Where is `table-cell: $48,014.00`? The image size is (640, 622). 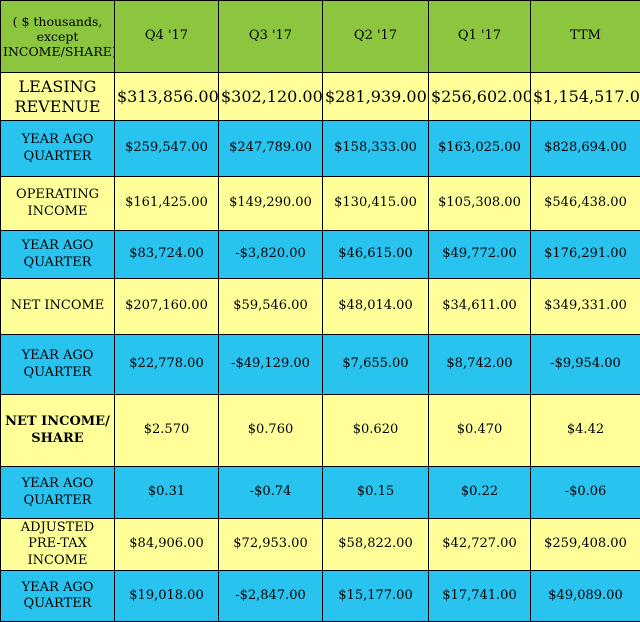 table-cell: $48,014.00 is located at coordinates (376, 307).